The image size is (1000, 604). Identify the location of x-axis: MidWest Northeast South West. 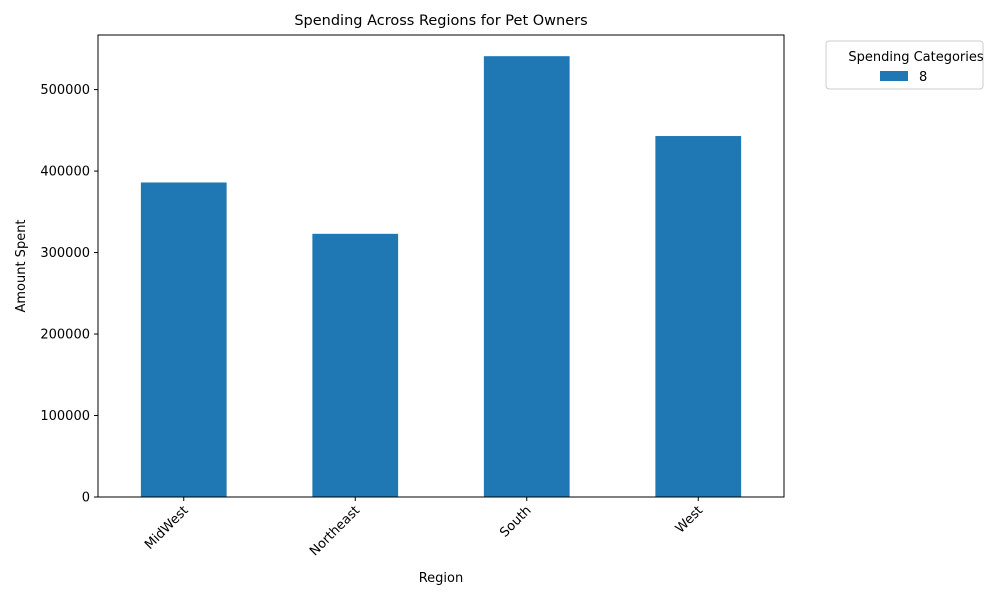
(424, 528).